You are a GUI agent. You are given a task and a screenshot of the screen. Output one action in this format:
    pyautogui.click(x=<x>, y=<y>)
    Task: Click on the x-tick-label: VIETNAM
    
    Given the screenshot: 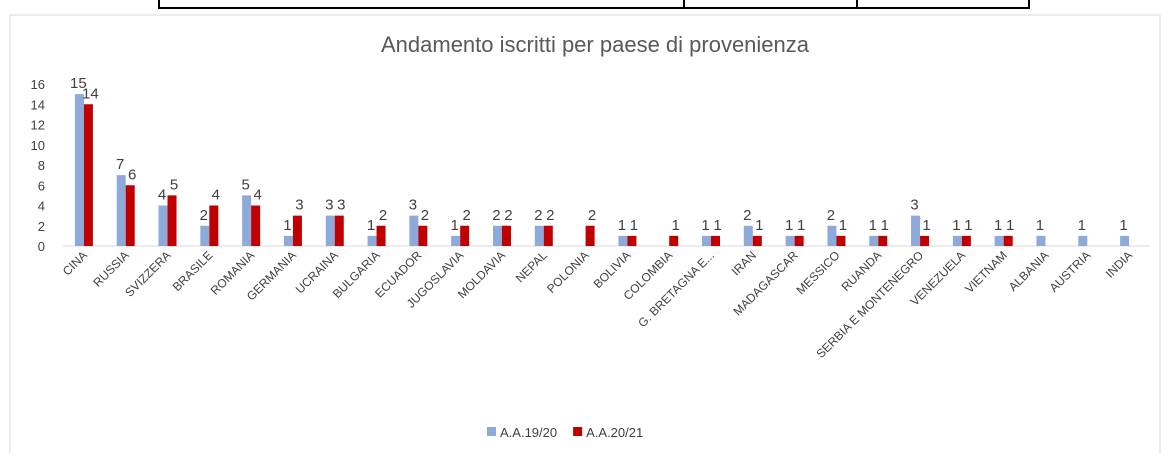 What is the action you would take?
    pyautogui.click(x=986, y=272)
    